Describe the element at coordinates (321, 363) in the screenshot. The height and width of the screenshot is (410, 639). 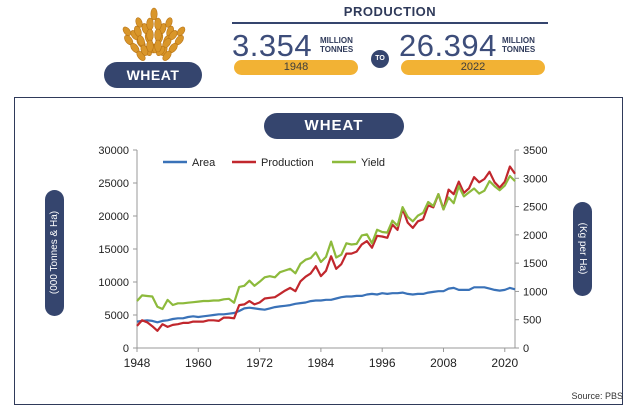
I see `x-tick-label: 1984` at that location.